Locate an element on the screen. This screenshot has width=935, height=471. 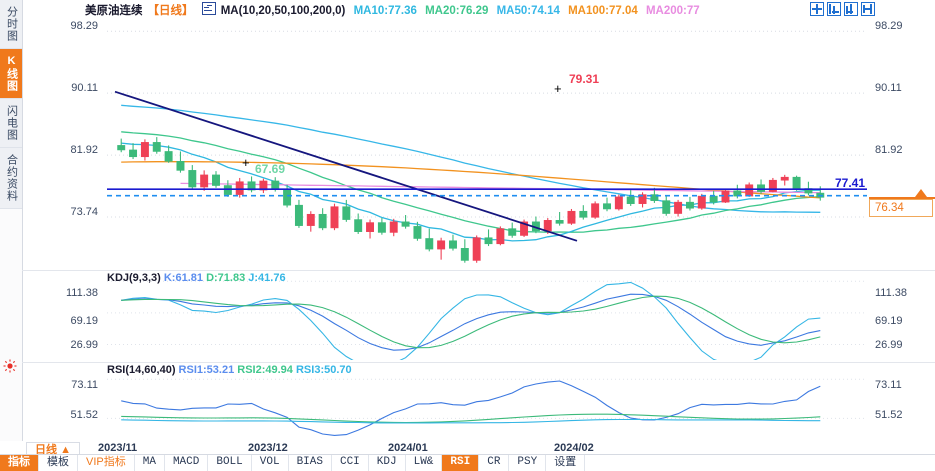
expand-right-icon is located at coordinates (868, 9).